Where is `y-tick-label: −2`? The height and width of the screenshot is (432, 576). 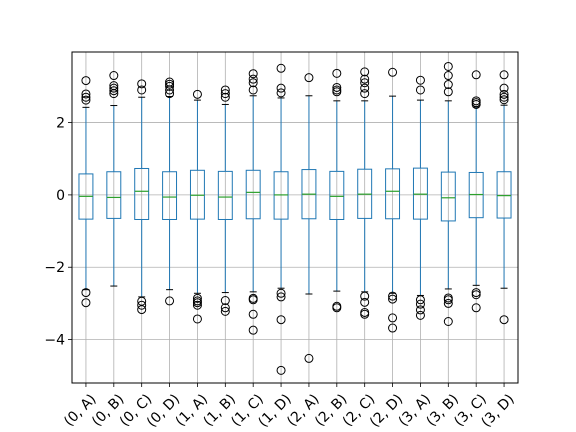
y-tick-label: −2 is located at coordinates (54, 268).